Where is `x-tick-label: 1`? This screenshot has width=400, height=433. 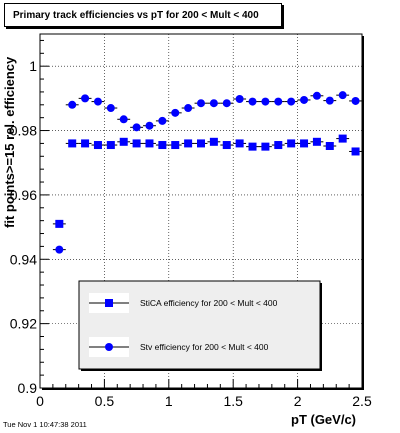 x-tick-label: 1 is located at coordinates (169, 401).